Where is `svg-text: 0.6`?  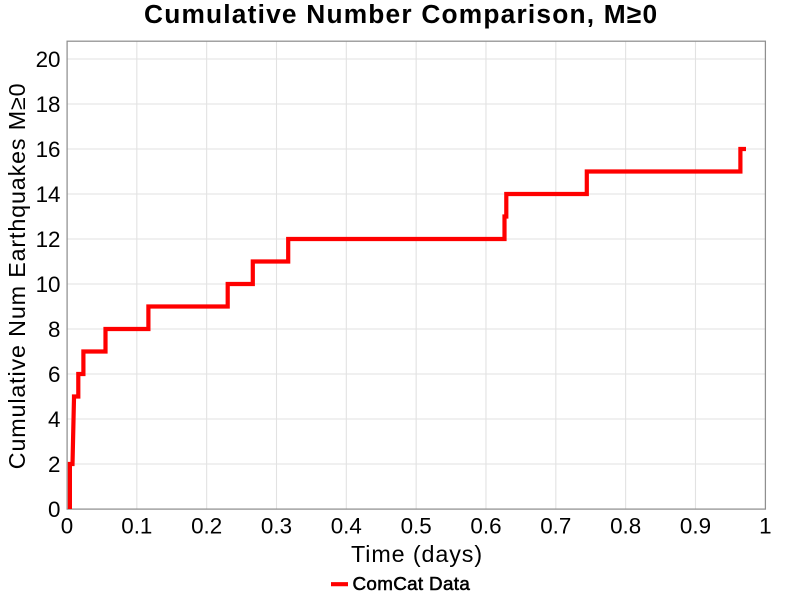 svg-text: 0.6 is located at coordinates (485, 526).